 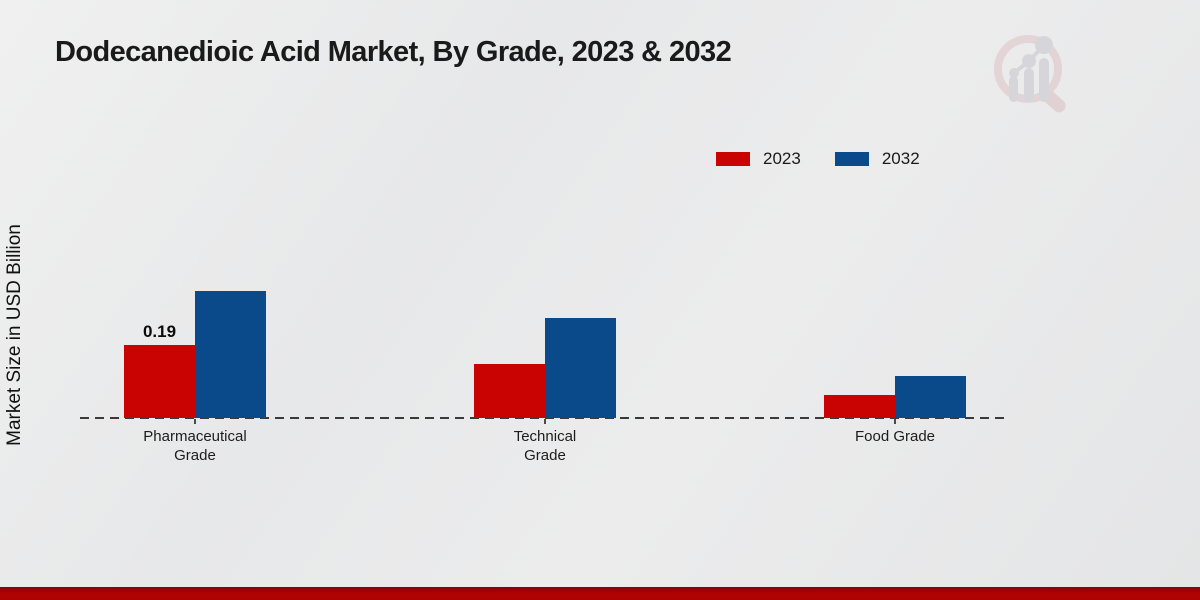 What do you see at coordinates (545, 436) in the screenshot?
I see `category-label-line: Technical` at bounding box center [545, 436].